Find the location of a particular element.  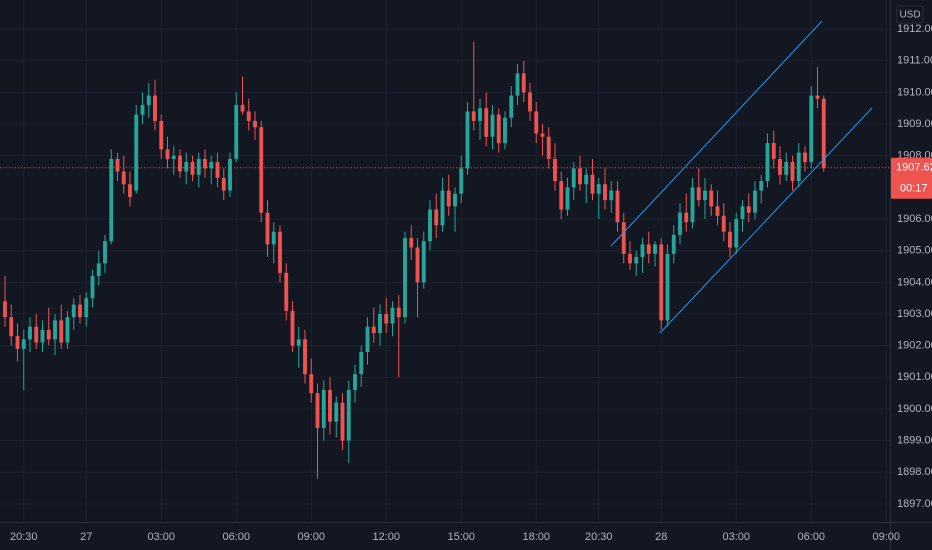

x-tick-label: 03:00 is located at coordinates (736, 537).